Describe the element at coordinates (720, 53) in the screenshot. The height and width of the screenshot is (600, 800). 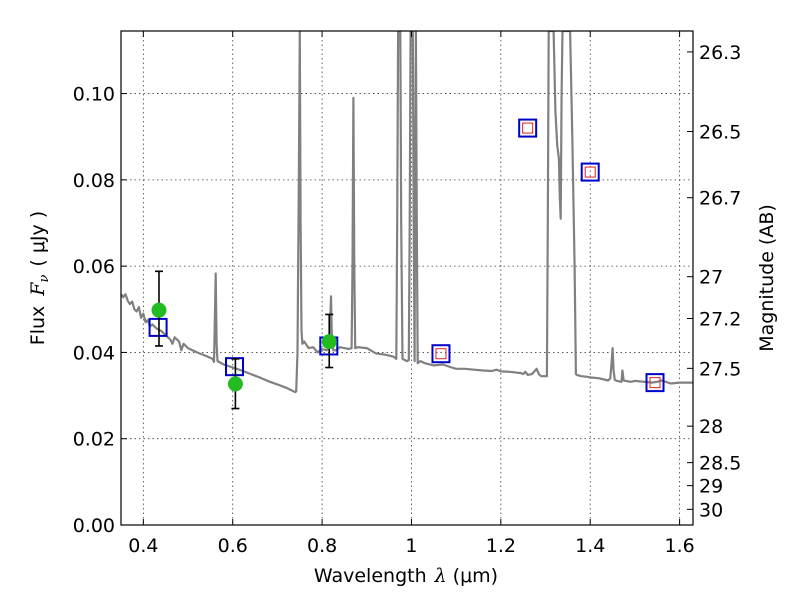
I see `magnitude-tick-label: 26.3` at that location.